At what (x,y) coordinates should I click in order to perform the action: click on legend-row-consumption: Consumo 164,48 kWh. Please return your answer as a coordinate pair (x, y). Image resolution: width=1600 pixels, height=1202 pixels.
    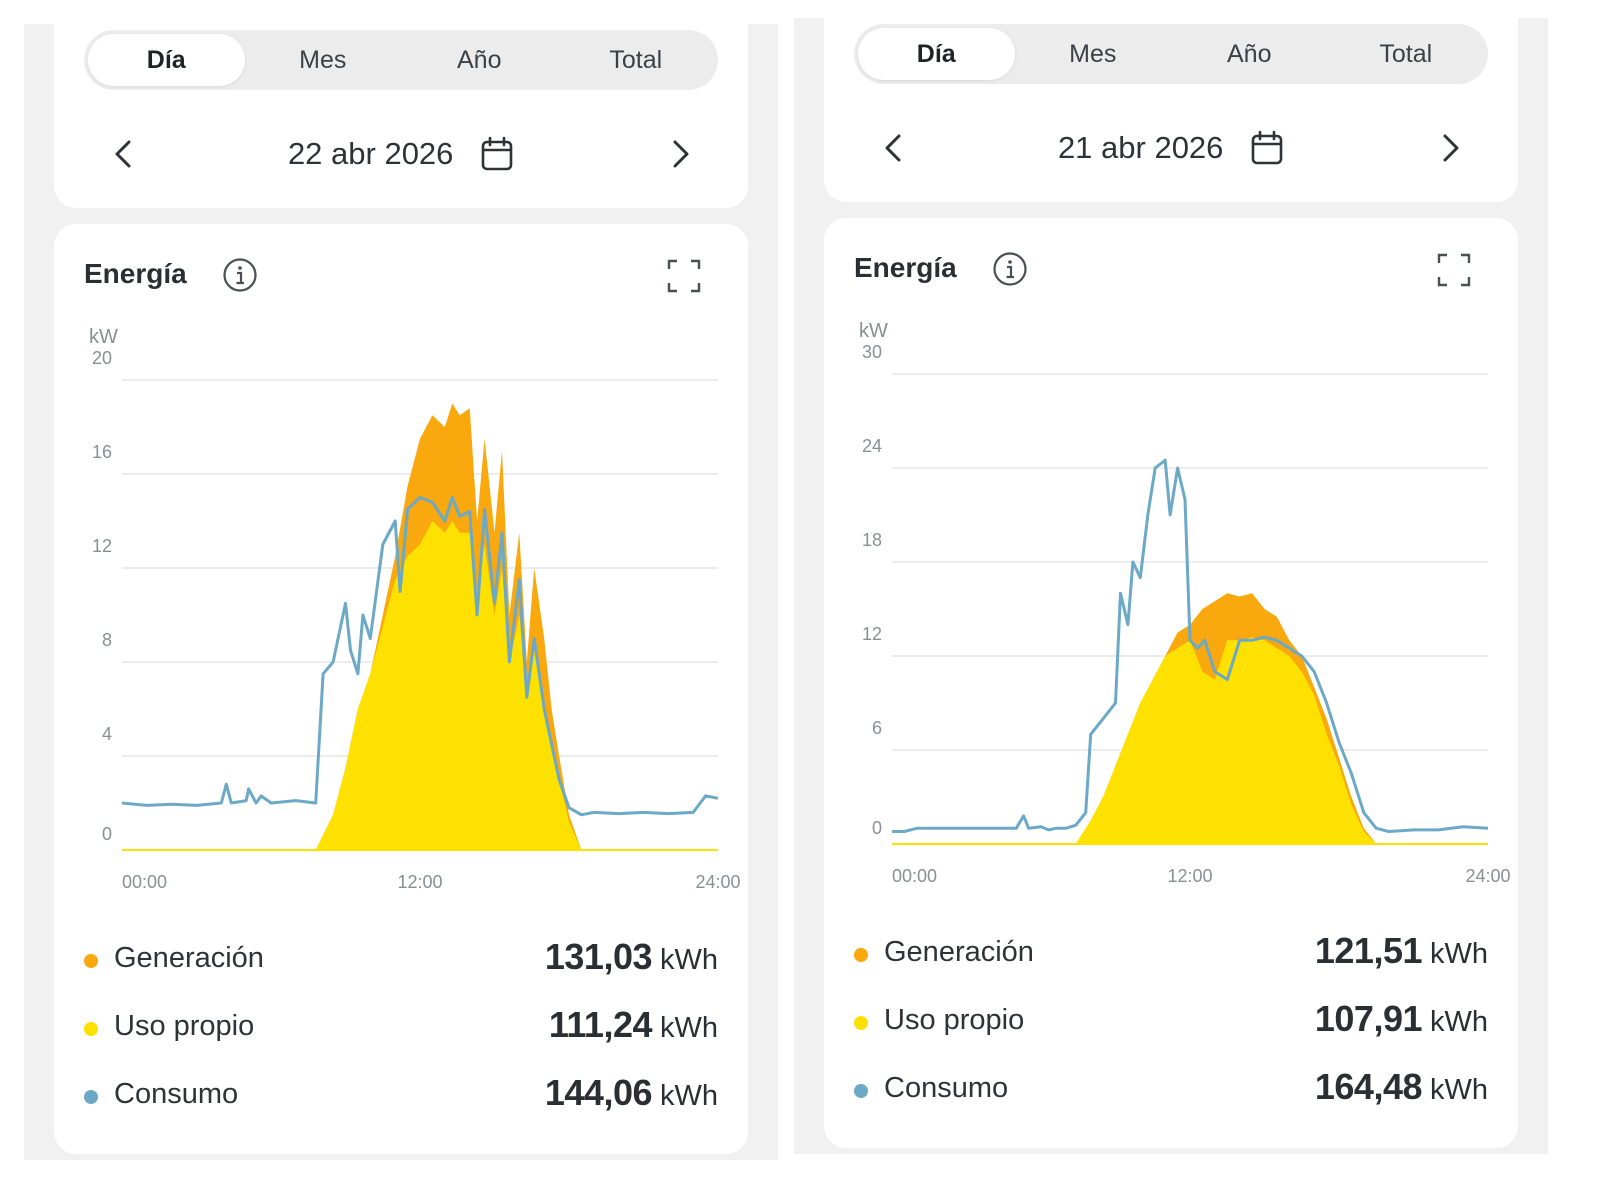
    Looking at the image, I should click on (1171, 1094).